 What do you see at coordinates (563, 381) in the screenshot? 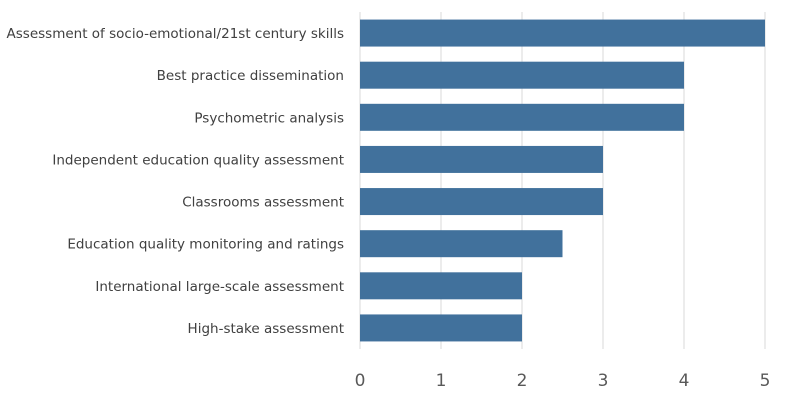
I see `x-tick-labels: 0 1 2 3 4 5` at bounding box center [563, 381].